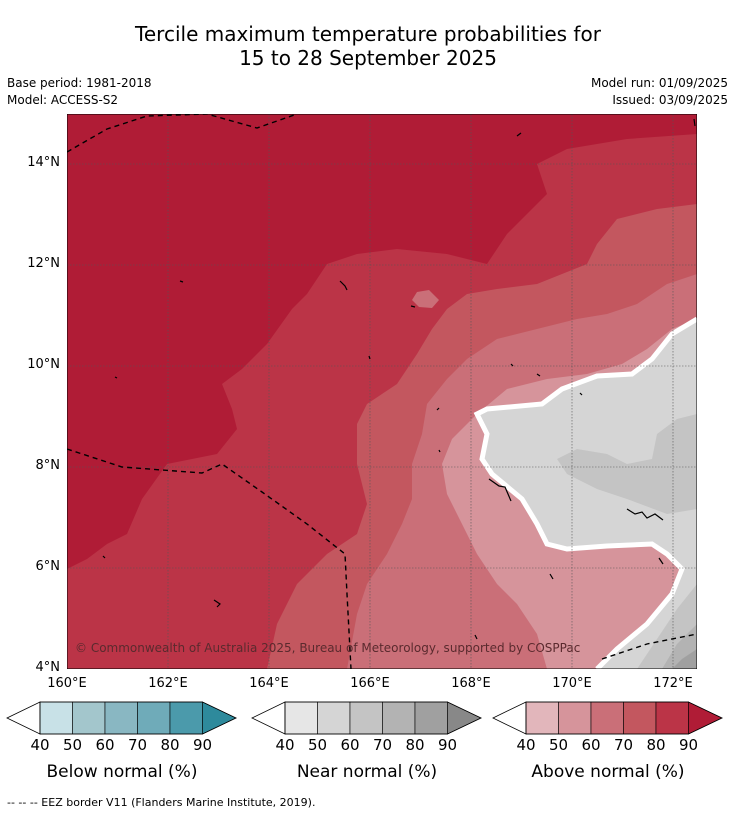 The width and height of the screenshot is (736, 816). Describe the element at coordinates (656, 745) in the screenshot. I see `tick-above-80: 80` at that location.